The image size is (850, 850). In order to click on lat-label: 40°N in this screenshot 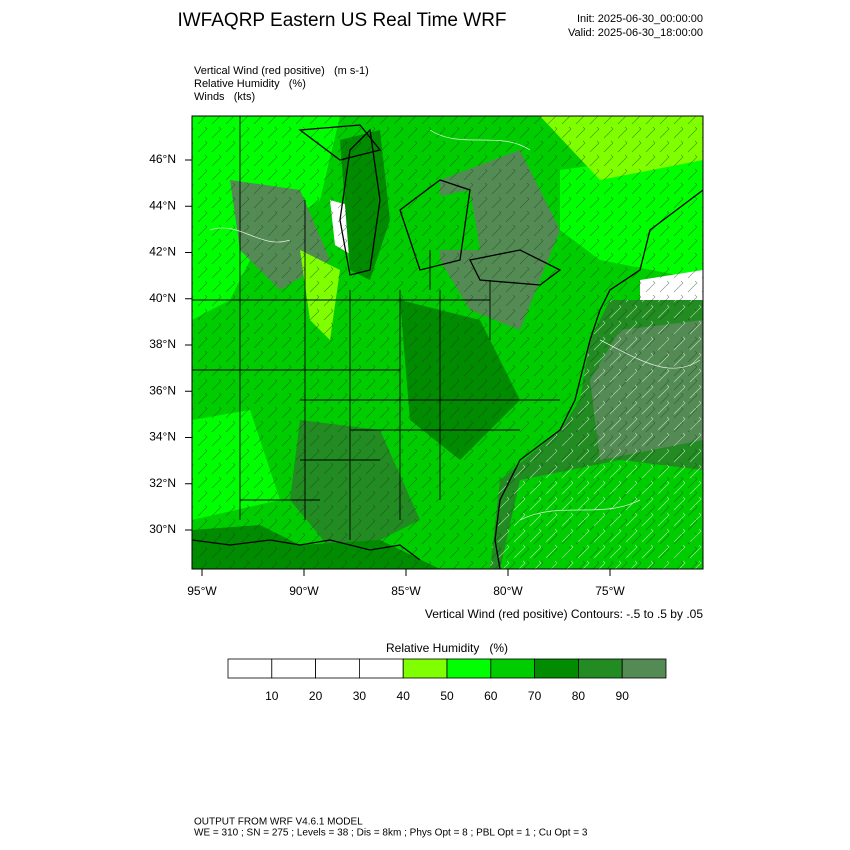, I will do `click(162, 298)`.